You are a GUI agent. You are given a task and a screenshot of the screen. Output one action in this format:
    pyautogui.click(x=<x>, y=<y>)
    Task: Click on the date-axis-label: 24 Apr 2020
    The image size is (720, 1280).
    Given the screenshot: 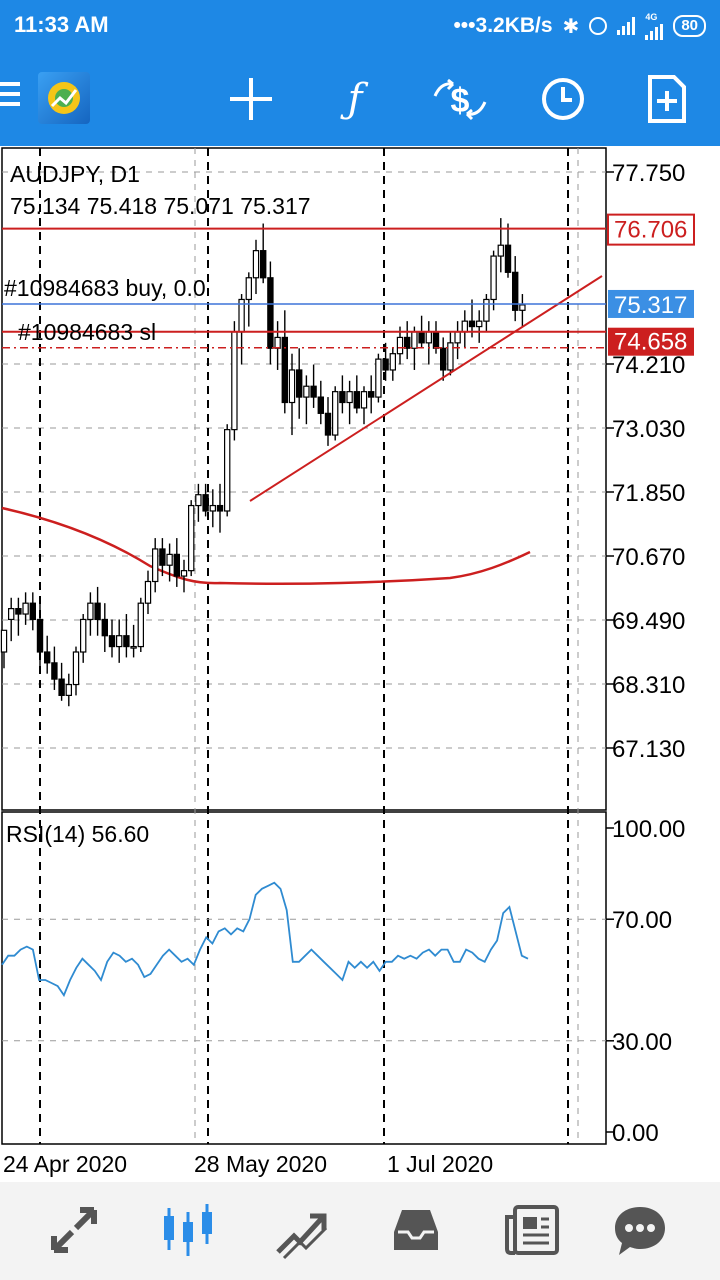 What is the action you would take?
    pyautogui.click(x=65, y=1164)
    